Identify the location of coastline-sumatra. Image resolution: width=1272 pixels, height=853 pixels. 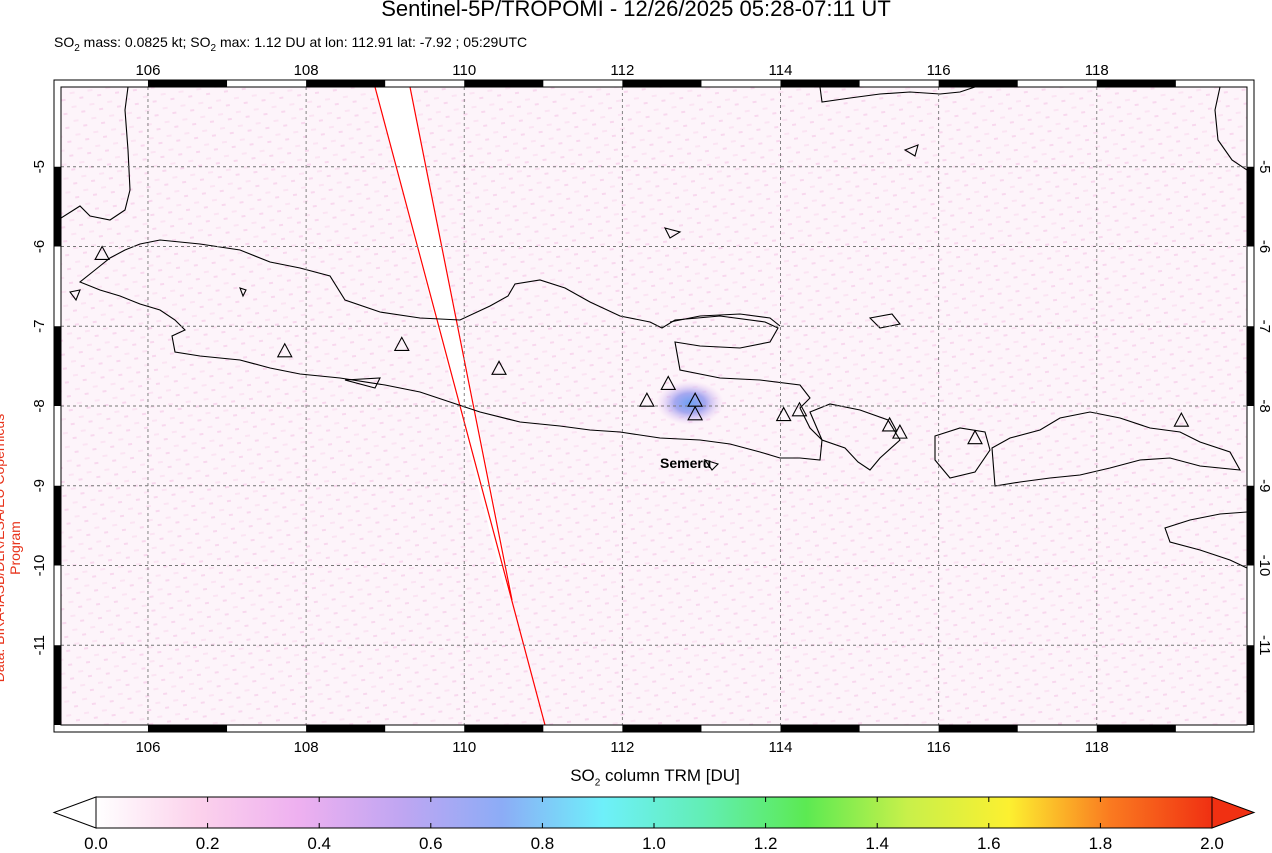
(96, 154).